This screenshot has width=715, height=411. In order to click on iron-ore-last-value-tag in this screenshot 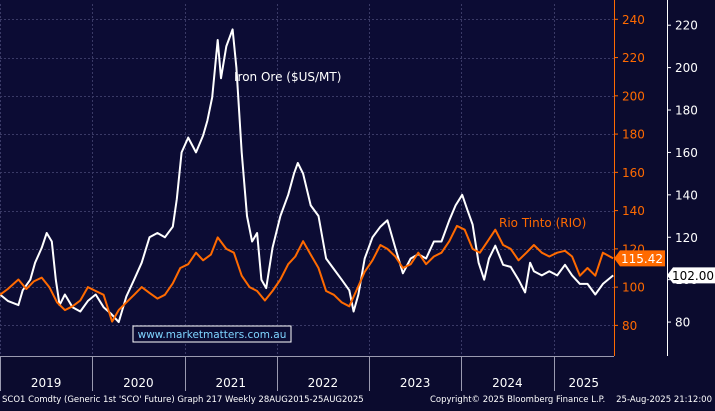, I will do `click(691, 275)`.